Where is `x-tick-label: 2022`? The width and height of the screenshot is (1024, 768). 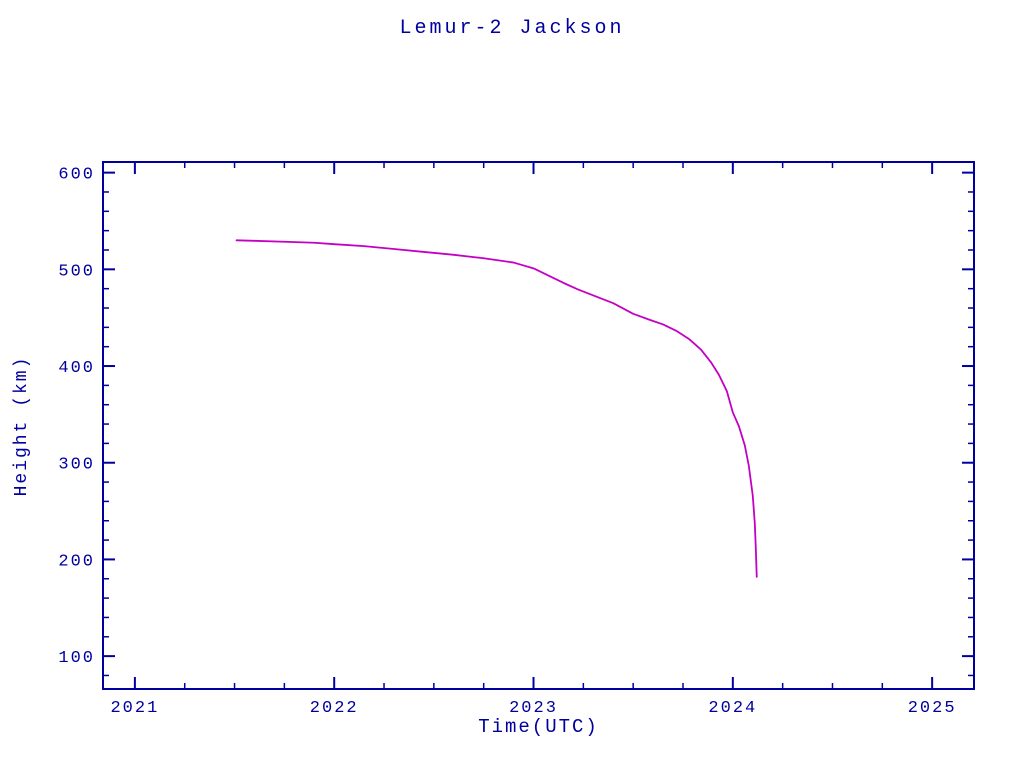
x-tick-label: 2022 is located at coordinates (334, 708).